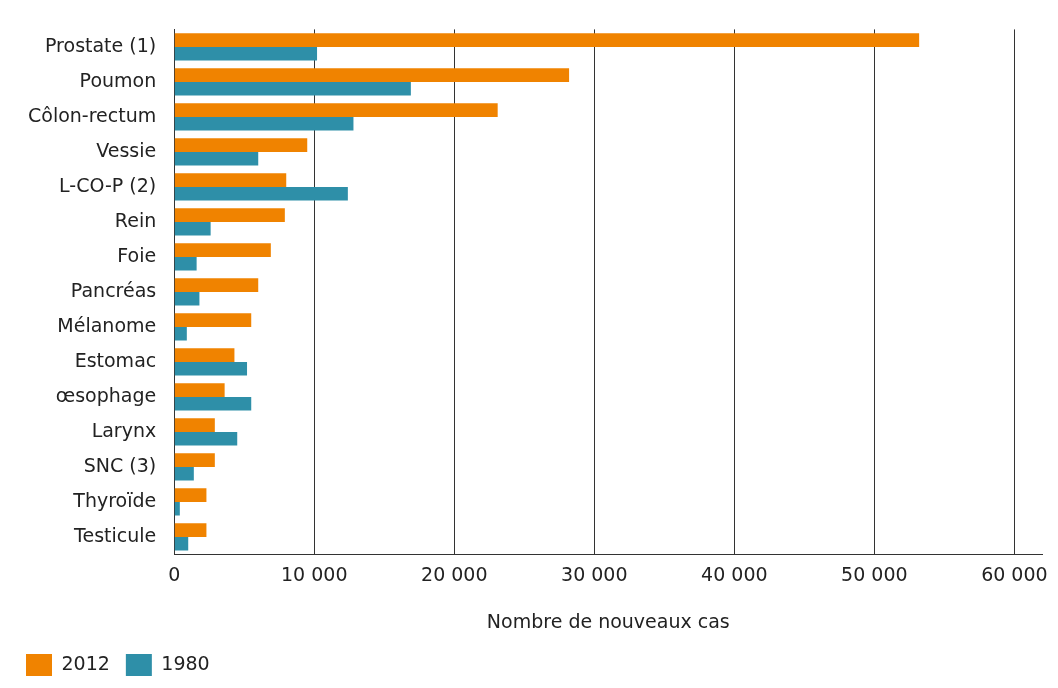 The image size is (1058, 688). I want to click on y-tick-label: Estomac, so click(115, 359).